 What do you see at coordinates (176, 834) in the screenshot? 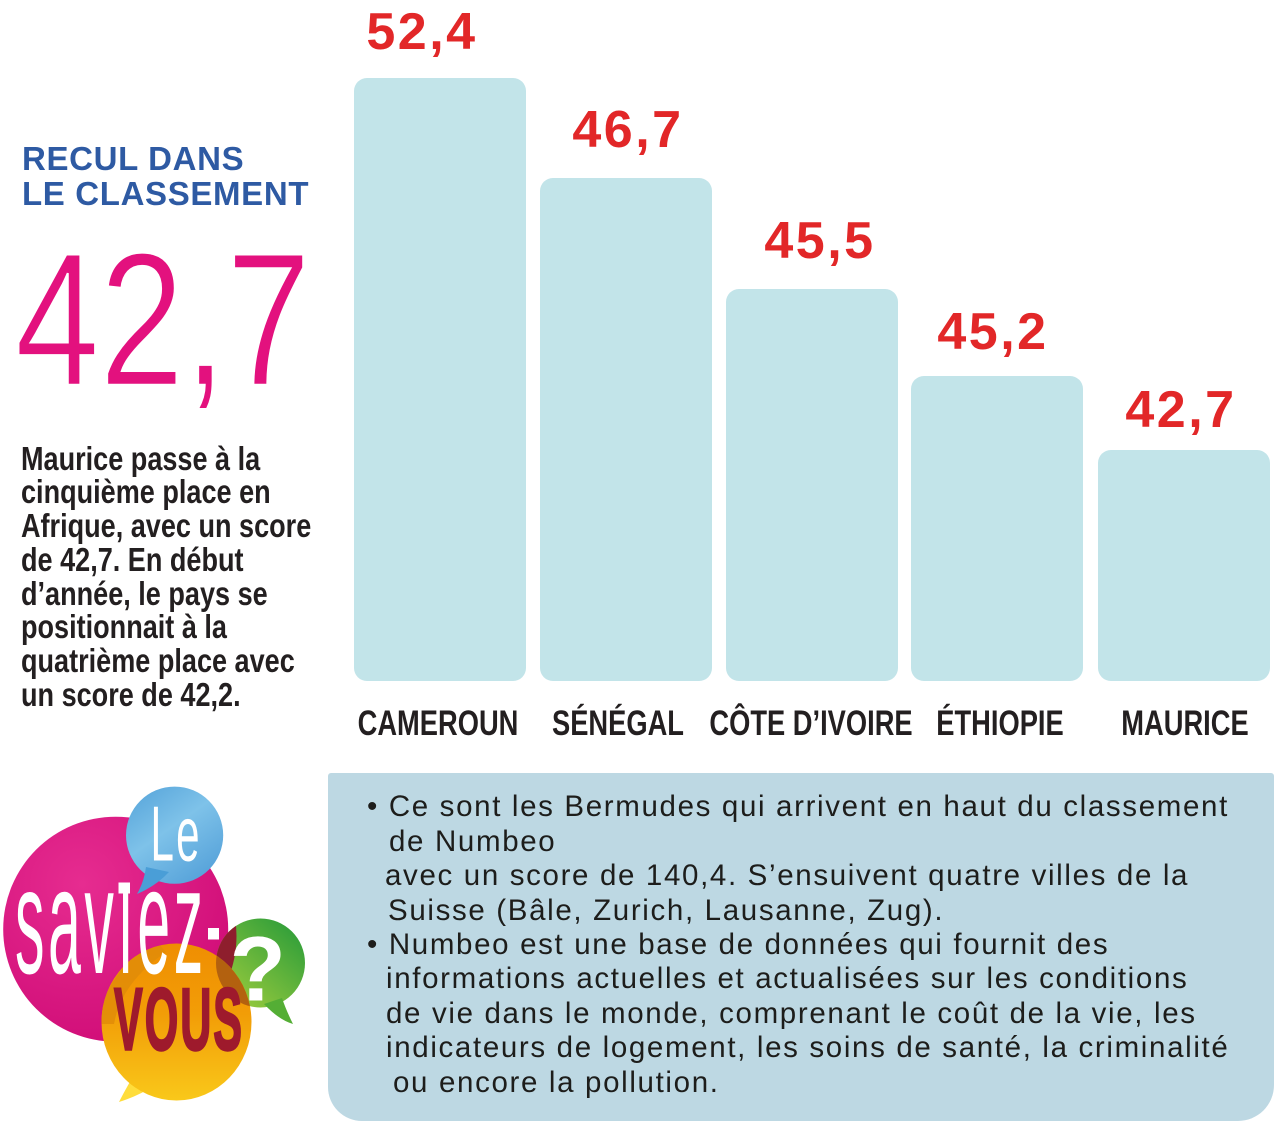
I see `svg-text: Le` at bounding box center [176, 834].